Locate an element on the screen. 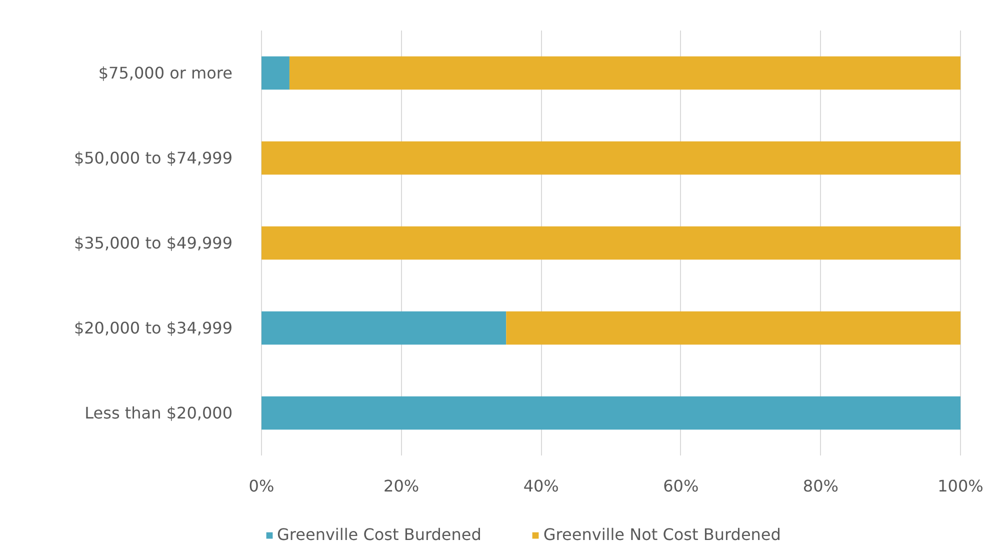 This screenshot has width=989, height=548. x-tick-label: 0% is located at coordinates (261, 486).